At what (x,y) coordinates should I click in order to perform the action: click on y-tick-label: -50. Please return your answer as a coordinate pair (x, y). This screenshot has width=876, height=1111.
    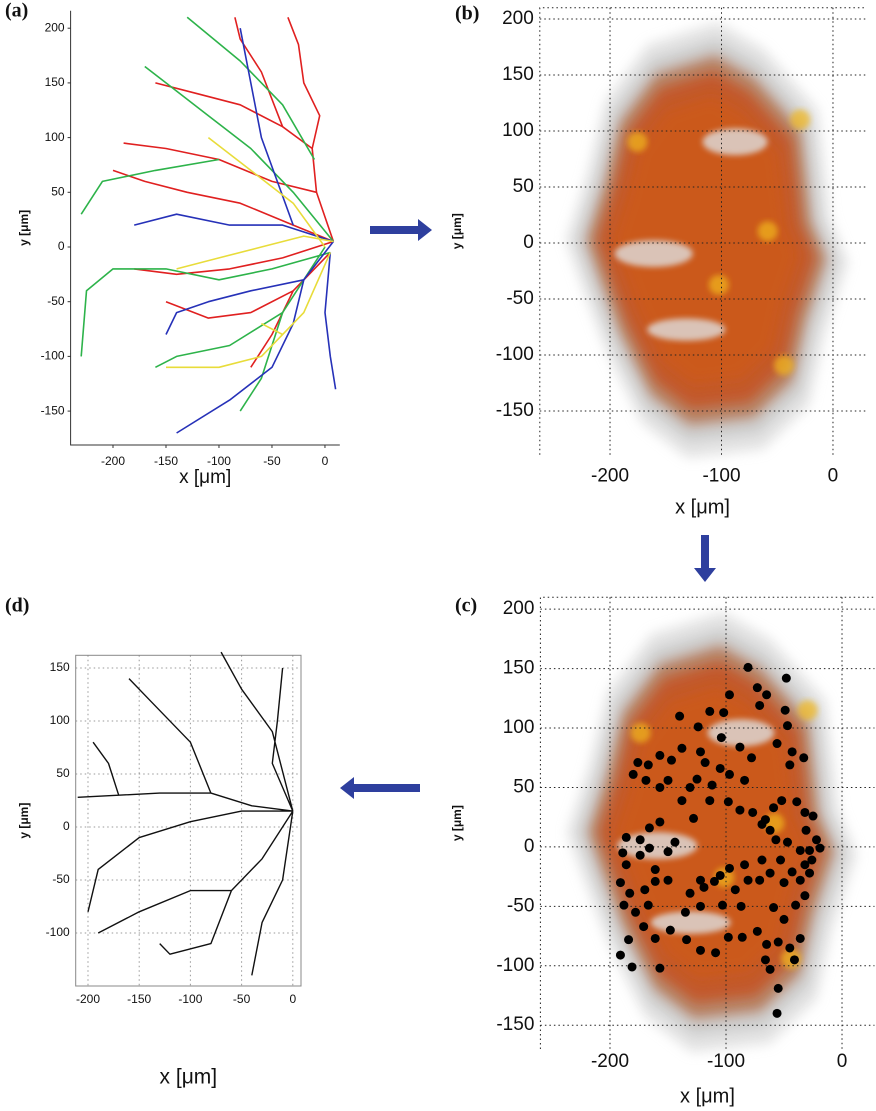
    Looking at the image, I should click on (56, 301).